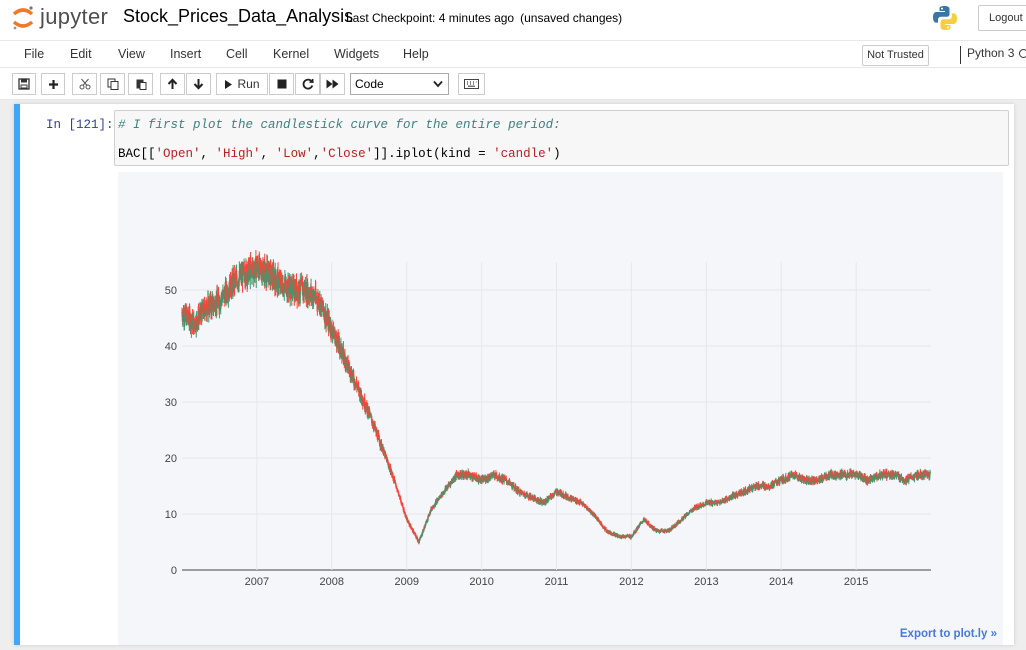 The height and width of the screenshot is (650, 1026). Describe the element at coordinates (1002, 18) in the screenshot. I see `logout-button: Logout` at that location.